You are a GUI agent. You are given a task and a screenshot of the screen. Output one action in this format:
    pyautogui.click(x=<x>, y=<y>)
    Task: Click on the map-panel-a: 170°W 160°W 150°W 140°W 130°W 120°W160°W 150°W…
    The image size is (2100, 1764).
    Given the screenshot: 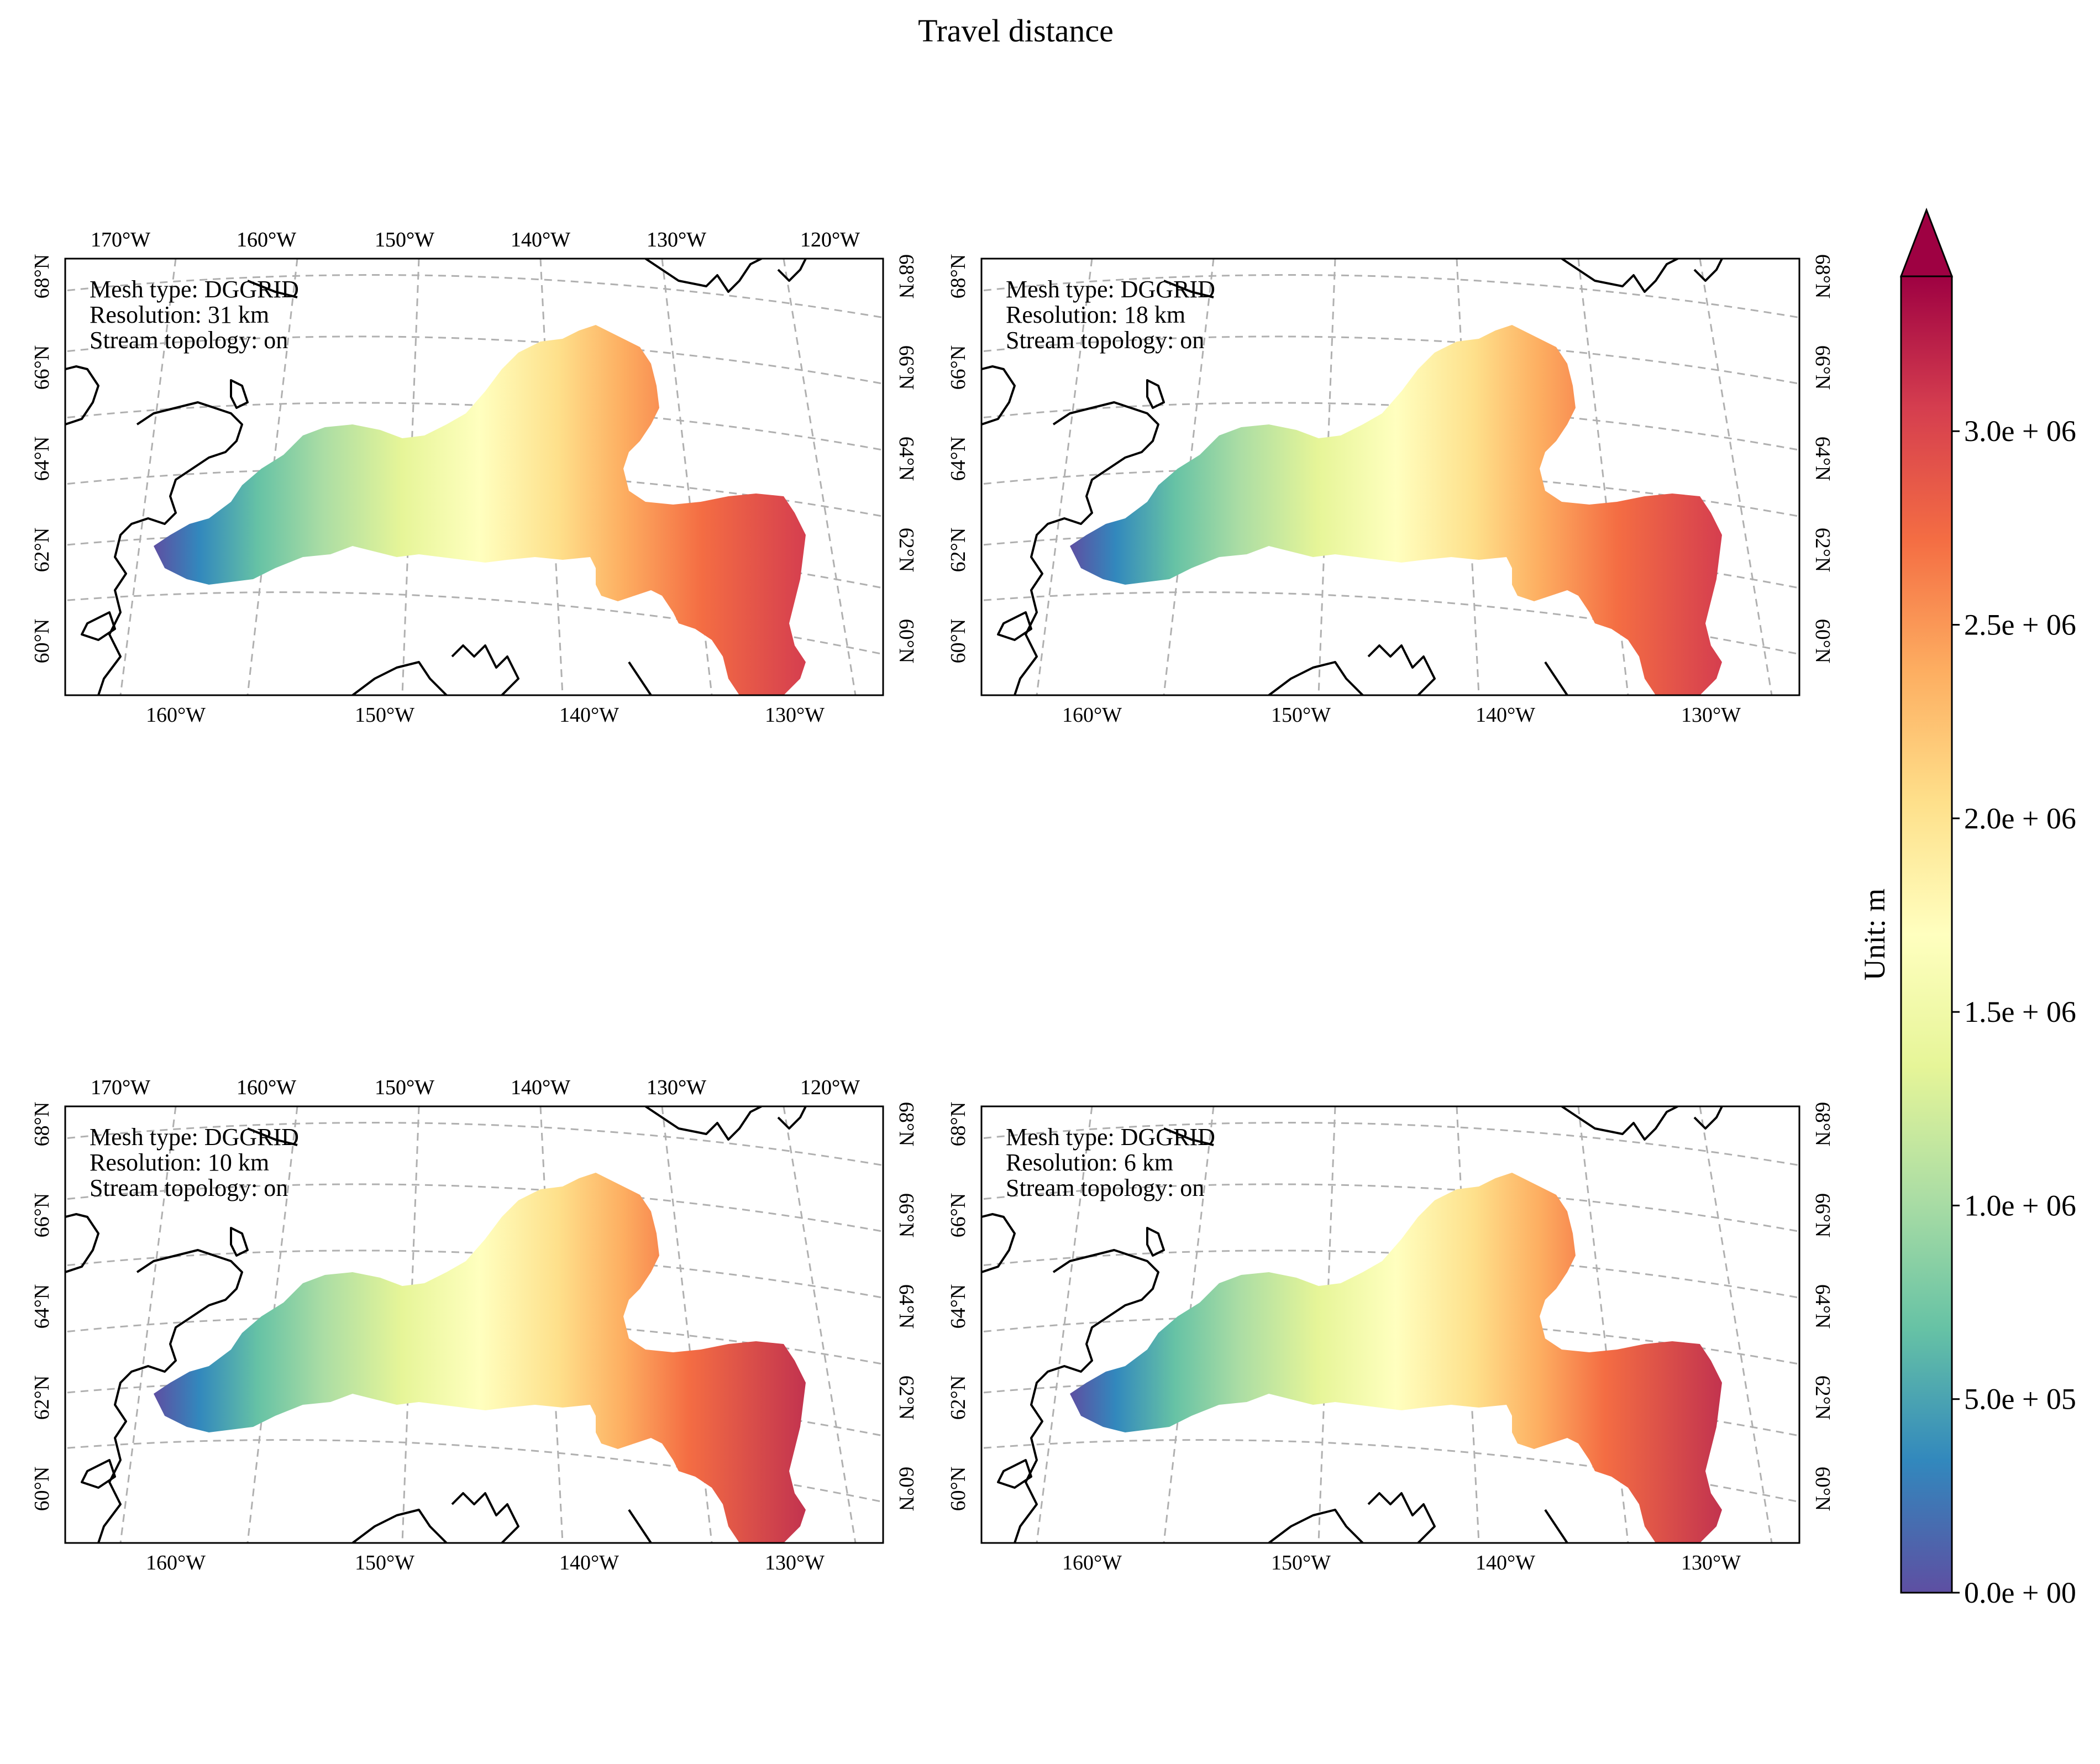 What is the action you would take?
    pyautogui.click(x=474, y=478)
    